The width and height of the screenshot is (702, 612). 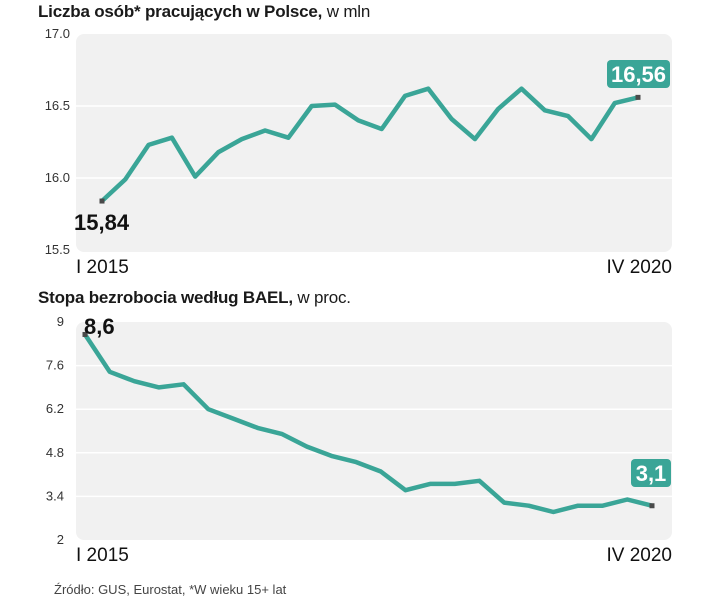 What do you see at coordinates (640, 267) in the screenshot?
I see `chart1-x-end-label: IV 2020` at bounding box center [640, 267].